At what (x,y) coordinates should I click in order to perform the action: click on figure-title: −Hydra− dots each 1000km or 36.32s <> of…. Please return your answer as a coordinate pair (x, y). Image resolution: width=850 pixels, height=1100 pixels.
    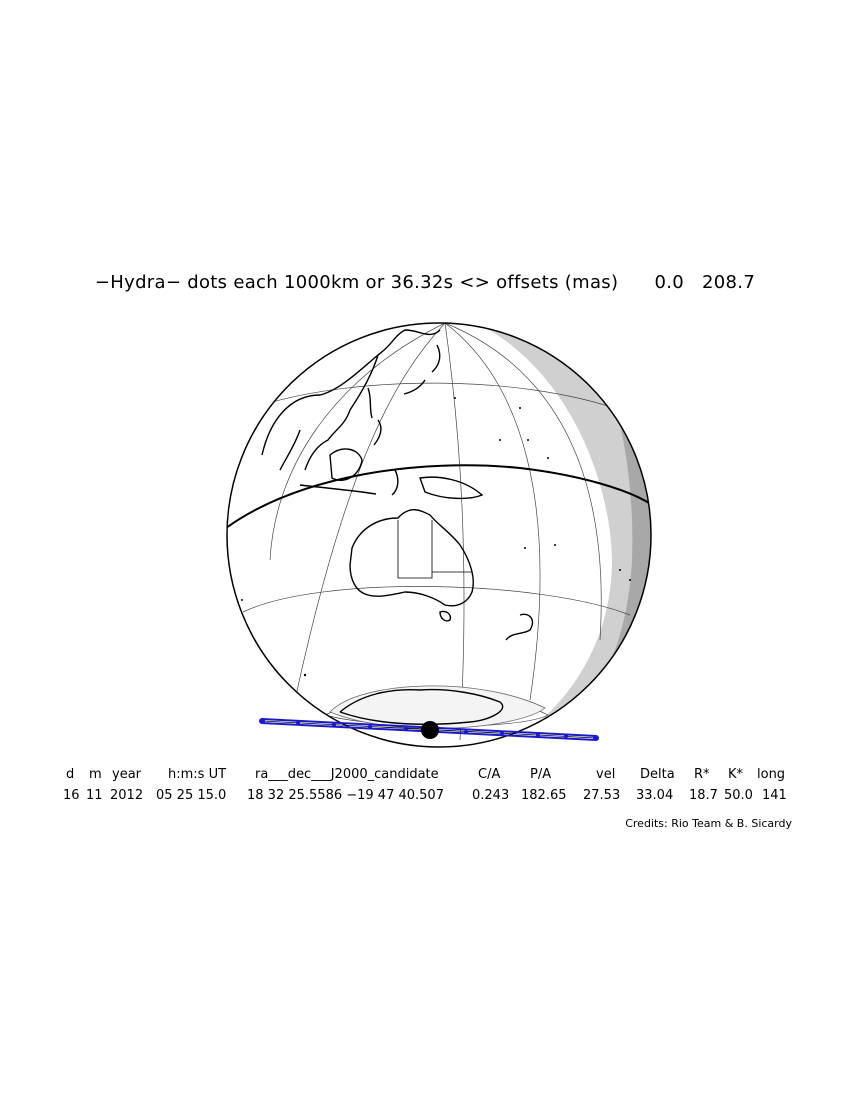
    Looking at the image, I should click on (425, 282).